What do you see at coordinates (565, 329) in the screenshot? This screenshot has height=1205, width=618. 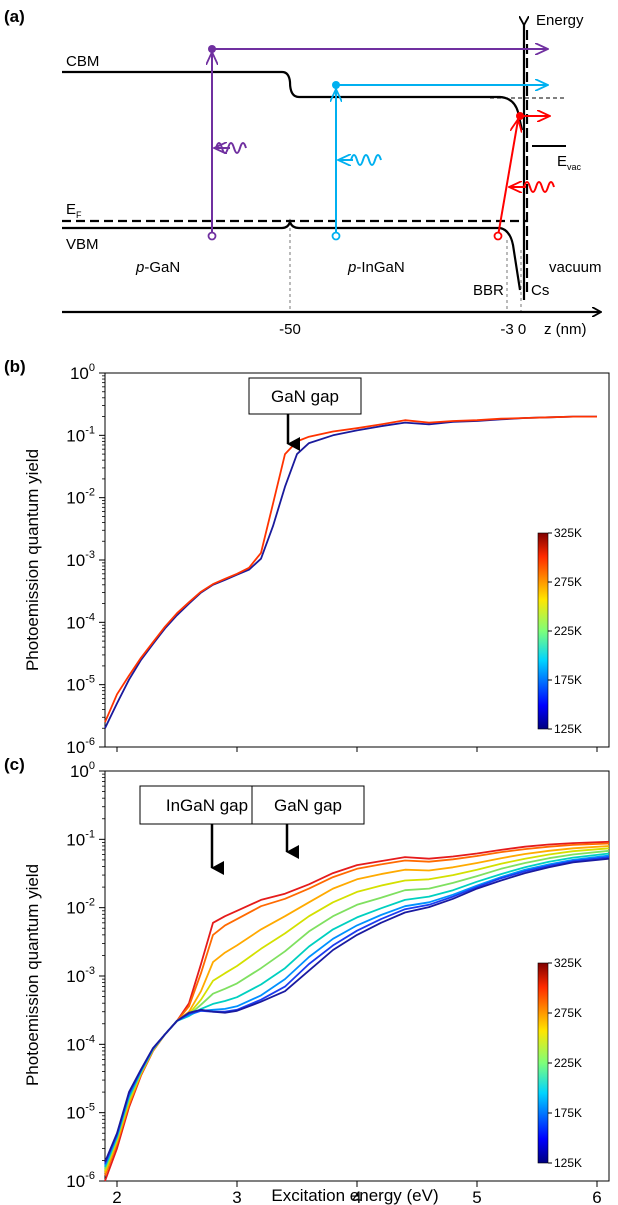 I see `z-axis-label: z (nm)` at bounding box center [565, 329].